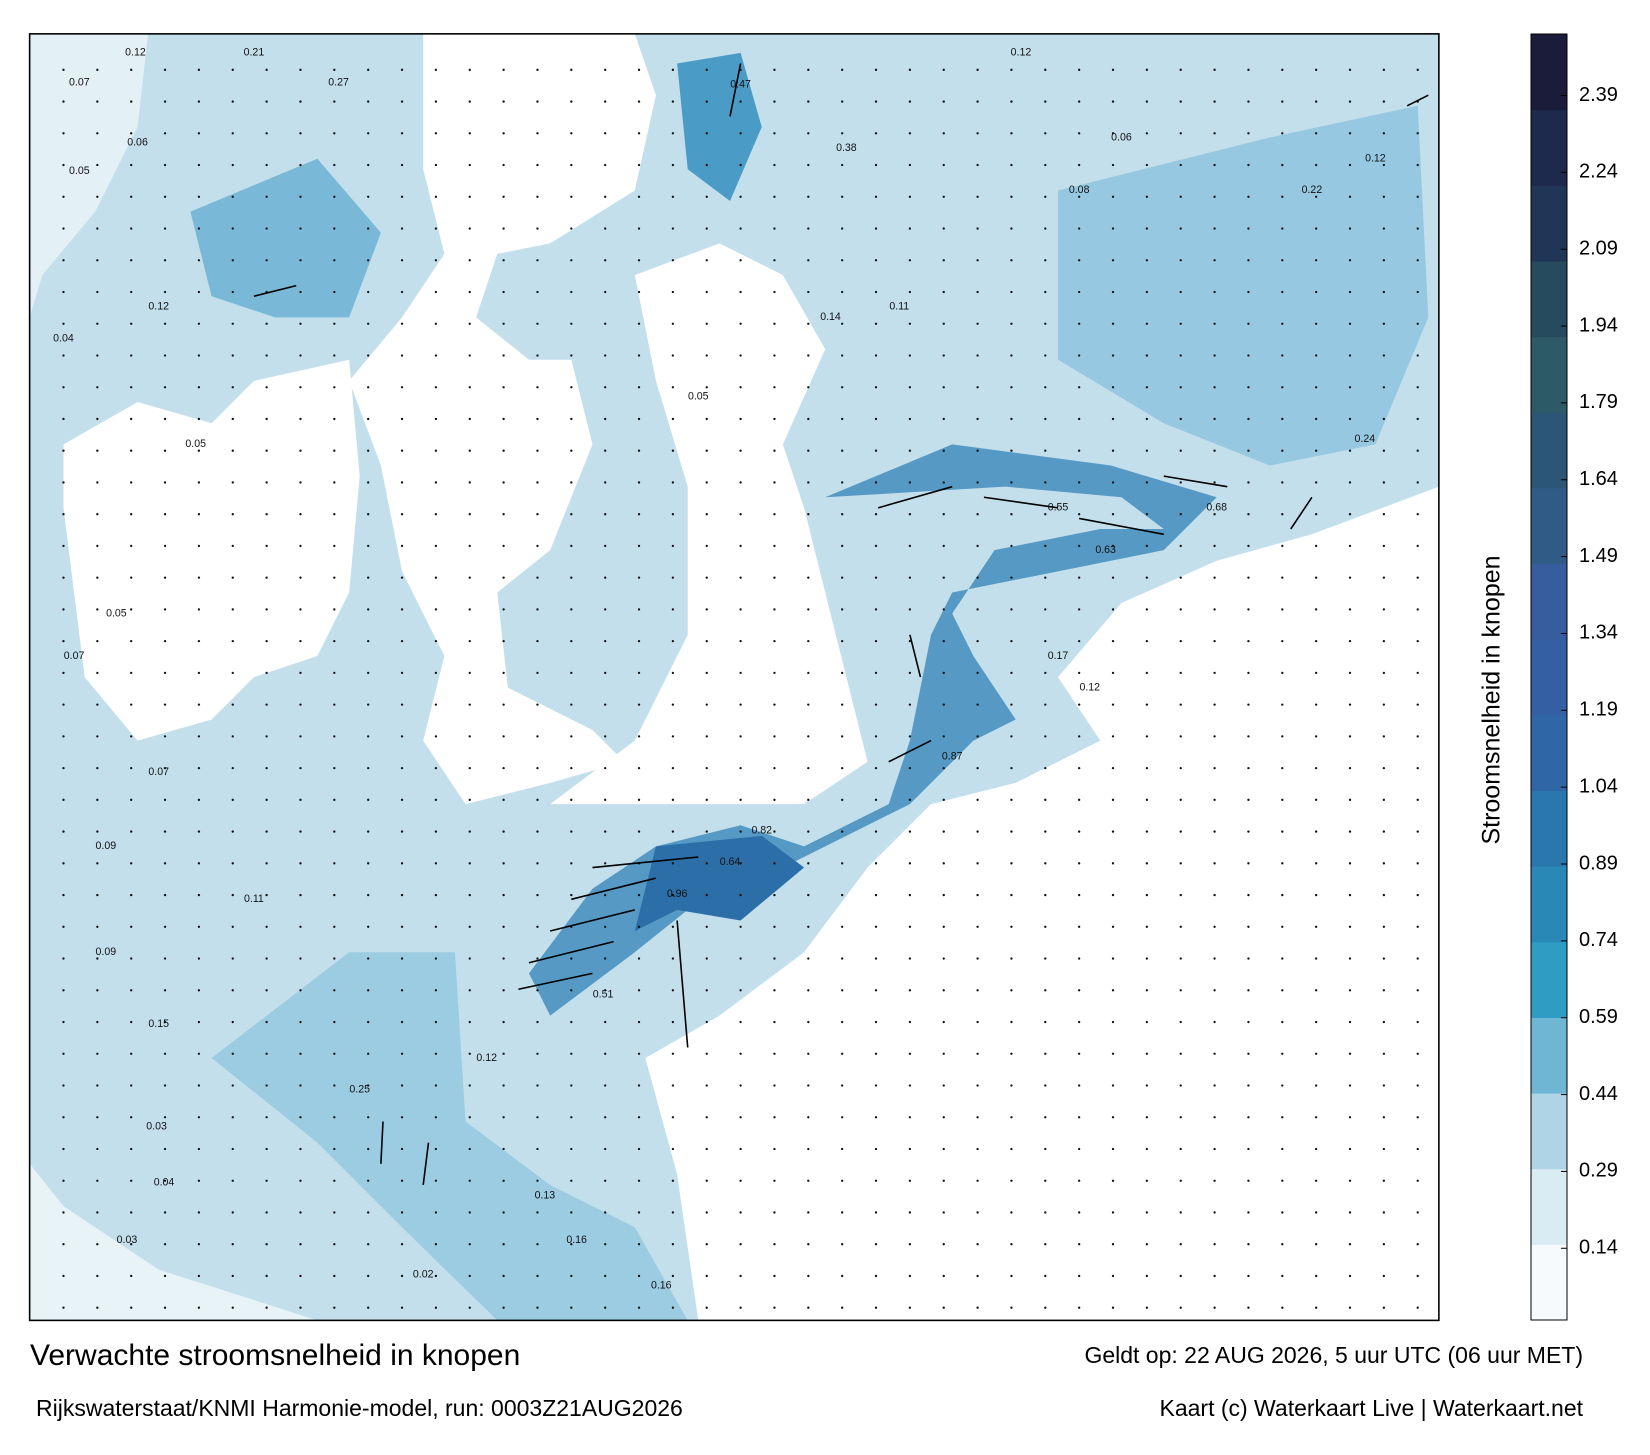  Describe the element at coordinates (1598, 1094) in the screenshot. I see `colorbar-tick-label: 0.44` at that location.